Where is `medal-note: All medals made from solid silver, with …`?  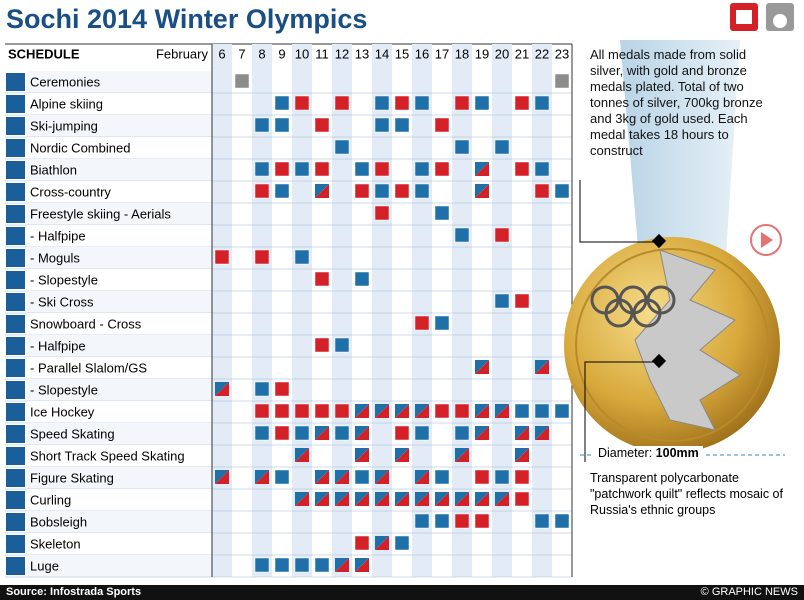 medal-note: All medals made from solid silver, with … is located at coordinates (676, 102).